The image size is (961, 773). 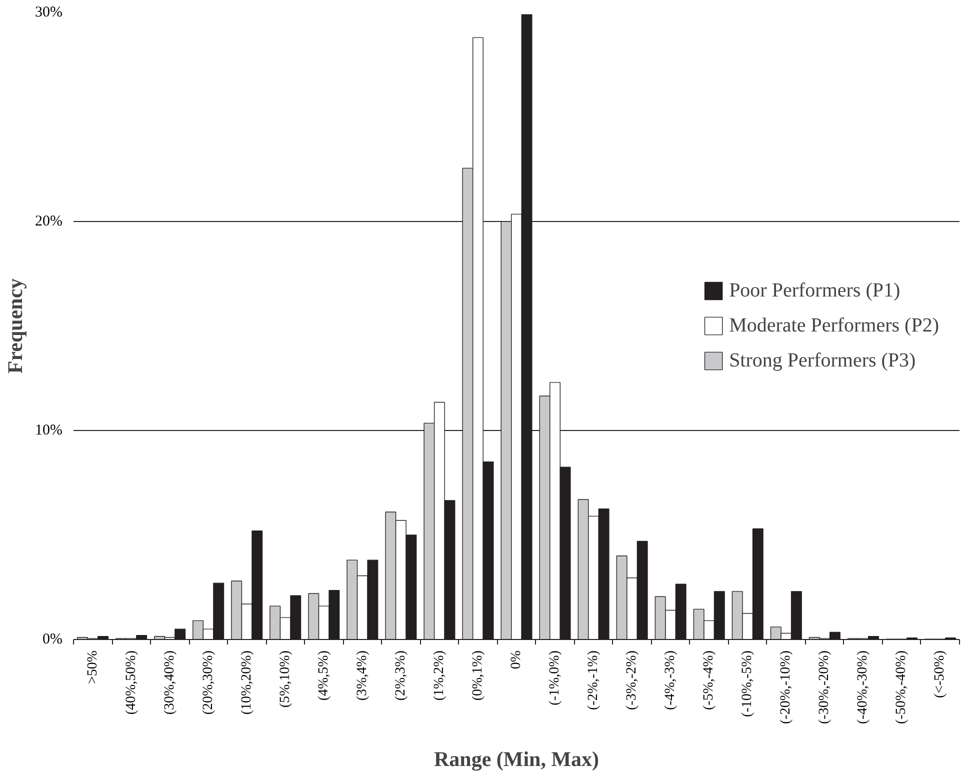 What do you see at coordinates (324, 675) in the screenshot?
I see `x-tick-label: (4%,5%)` at bounding box center [324, 675].